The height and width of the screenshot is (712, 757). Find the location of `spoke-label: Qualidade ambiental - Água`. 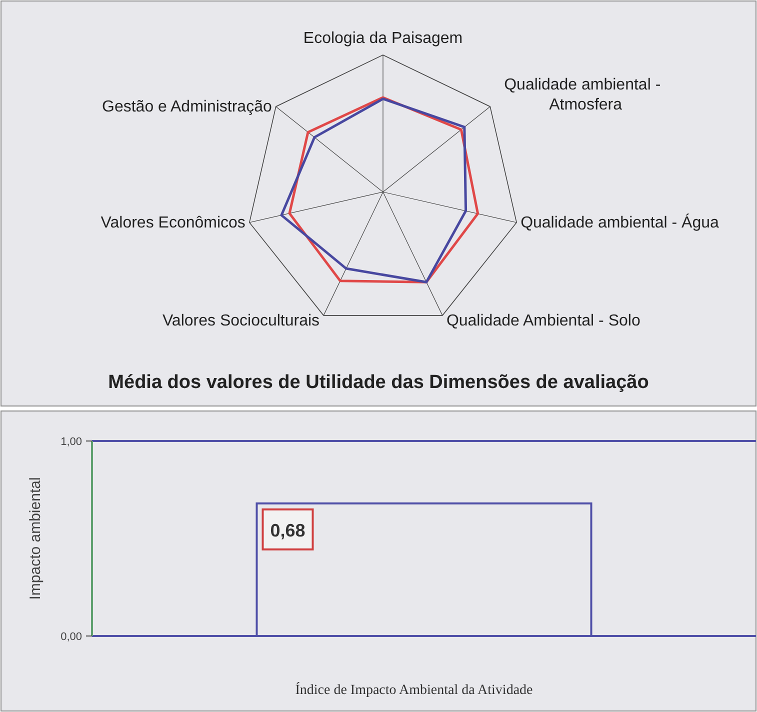

spoke-label: Qualidade ambiental - Água is located at coordinates (620, 222).